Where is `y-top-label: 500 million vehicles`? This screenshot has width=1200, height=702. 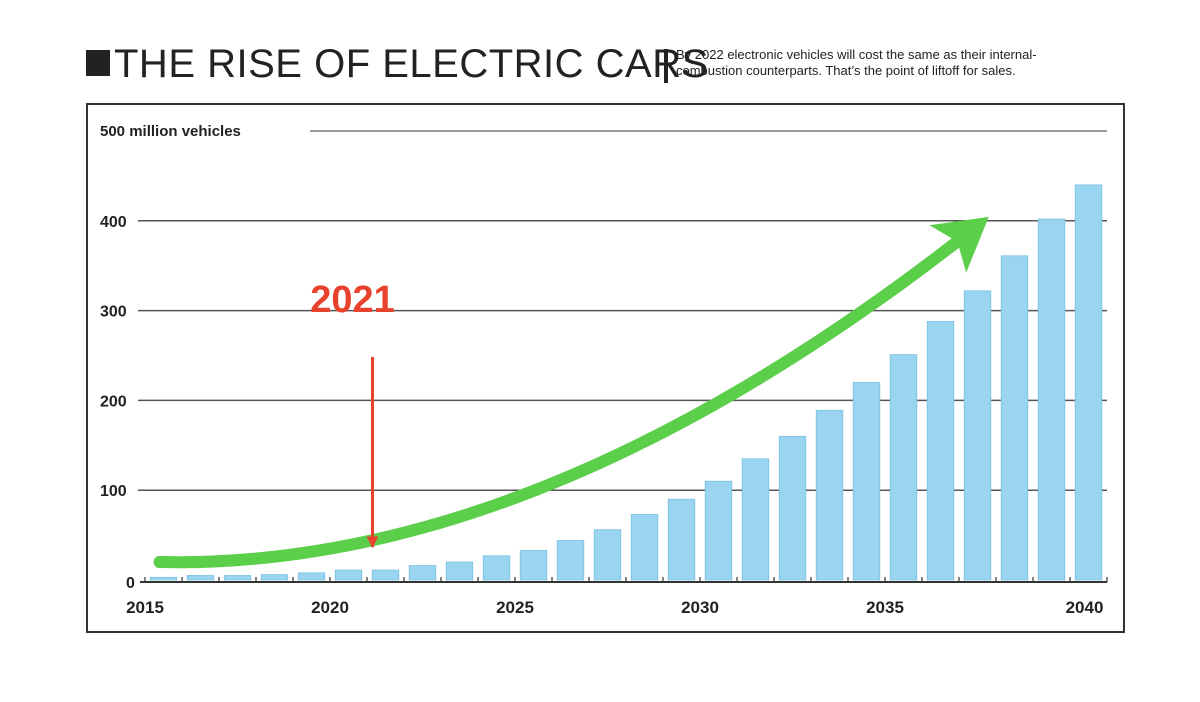 y-top-label: 500 million vehicles is located at coordinates (170, 131).